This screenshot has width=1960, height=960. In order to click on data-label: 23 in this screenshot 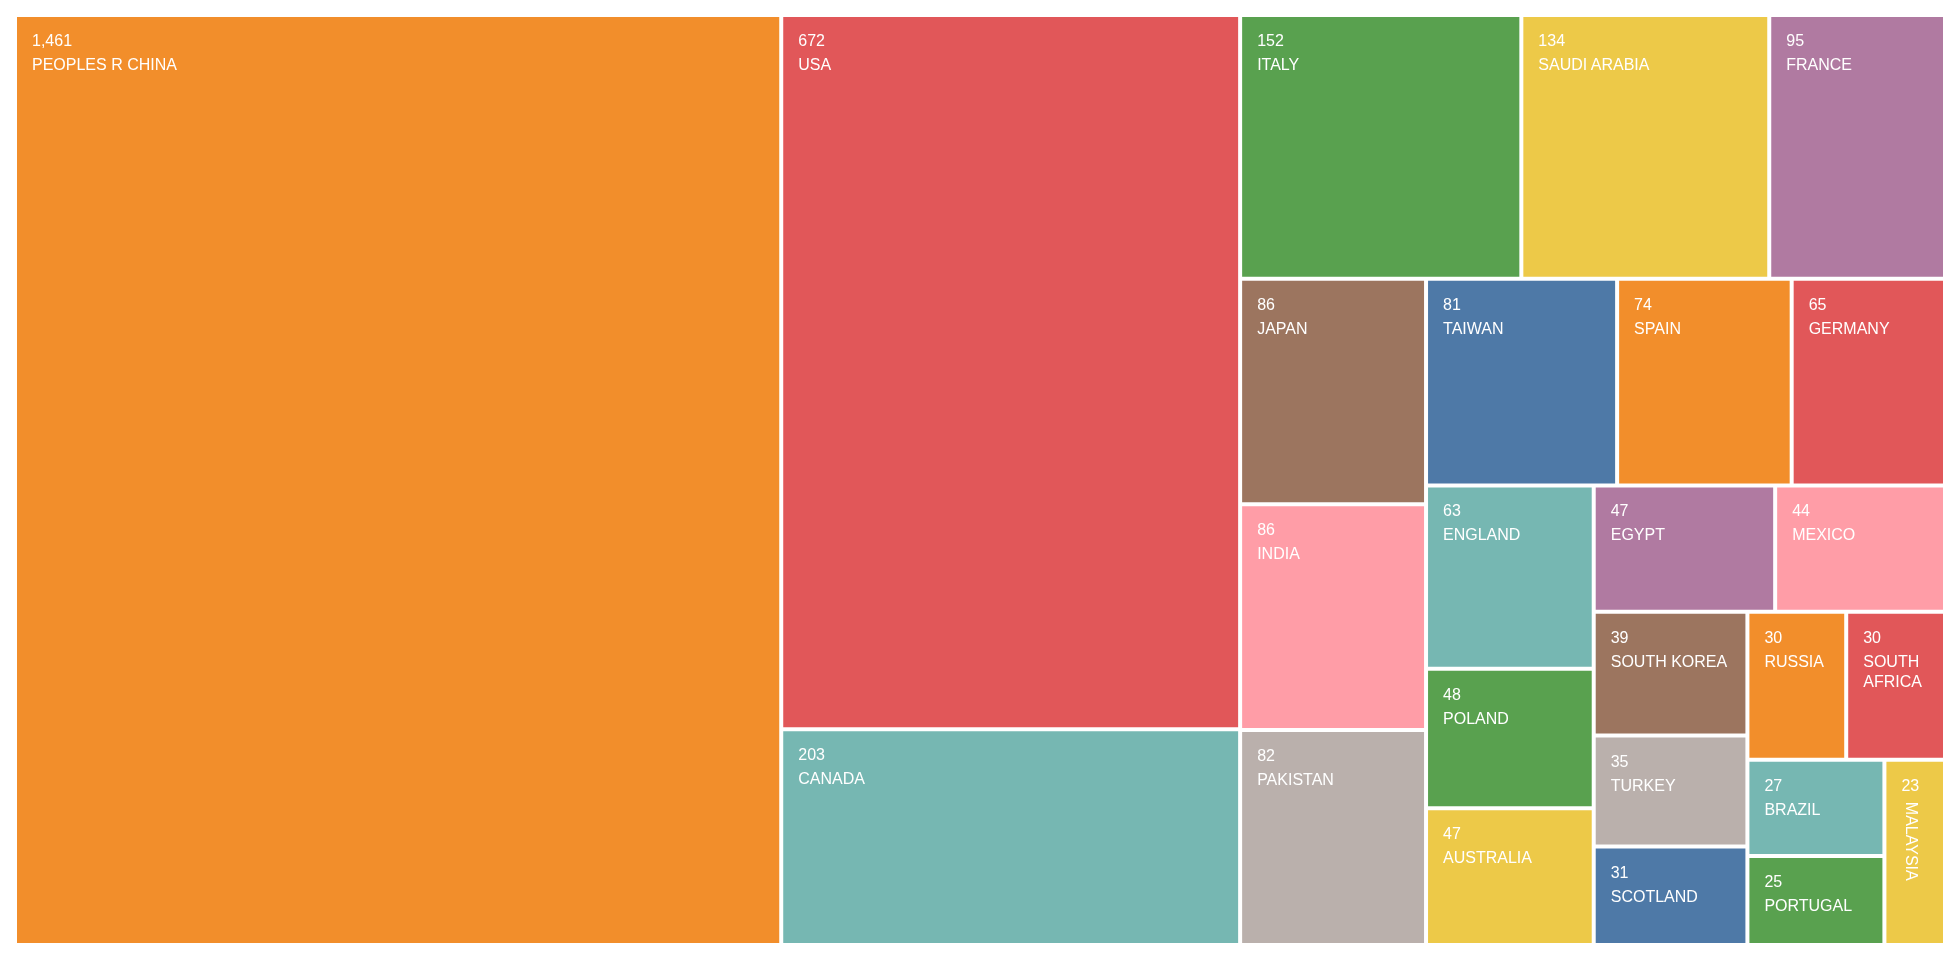, I will do `click(1910, 785)`.